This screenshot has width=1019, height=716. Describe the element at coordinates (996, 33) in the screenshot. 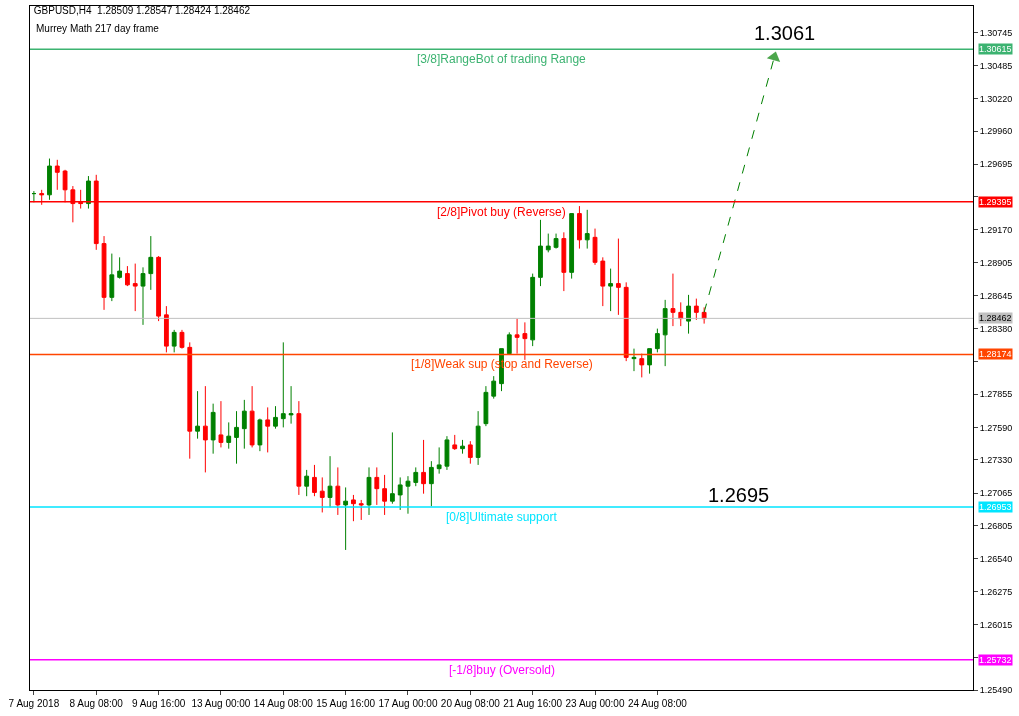

I see `y-tick-label: 1.30745` at that location.